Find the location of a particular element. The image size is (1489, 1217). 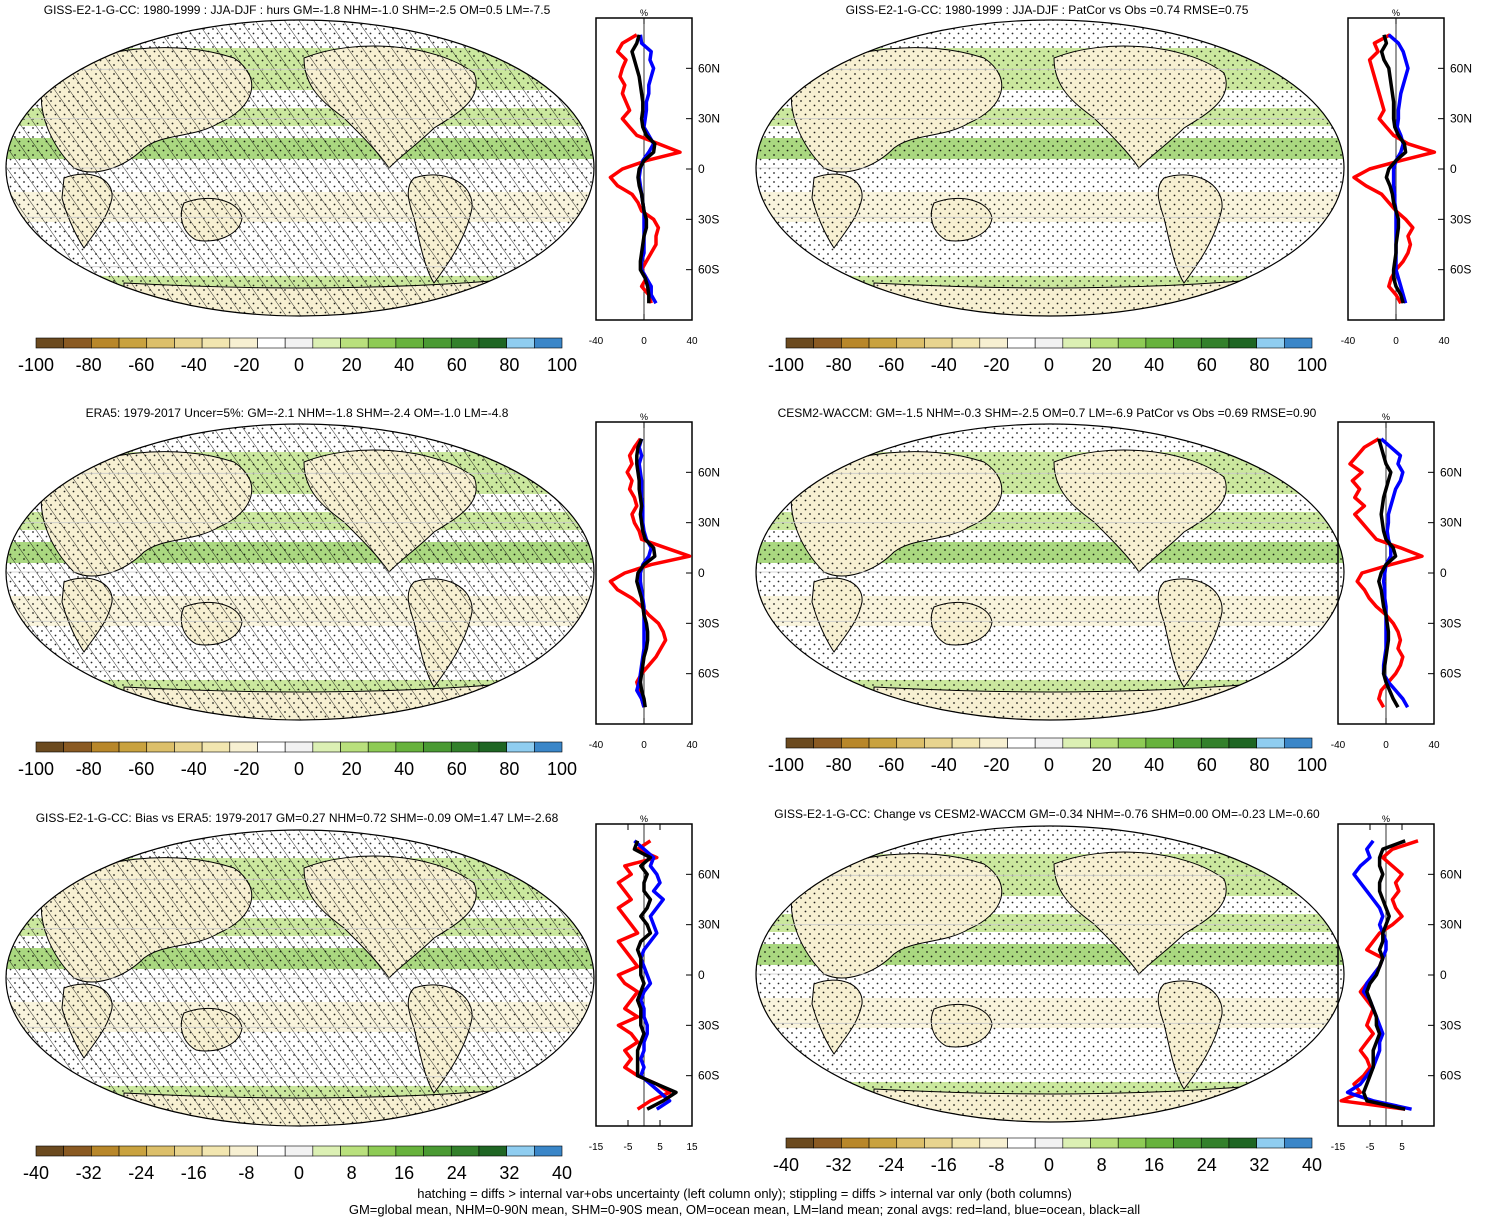

y-tick-label: 30N is located at coordinates (709, 119).